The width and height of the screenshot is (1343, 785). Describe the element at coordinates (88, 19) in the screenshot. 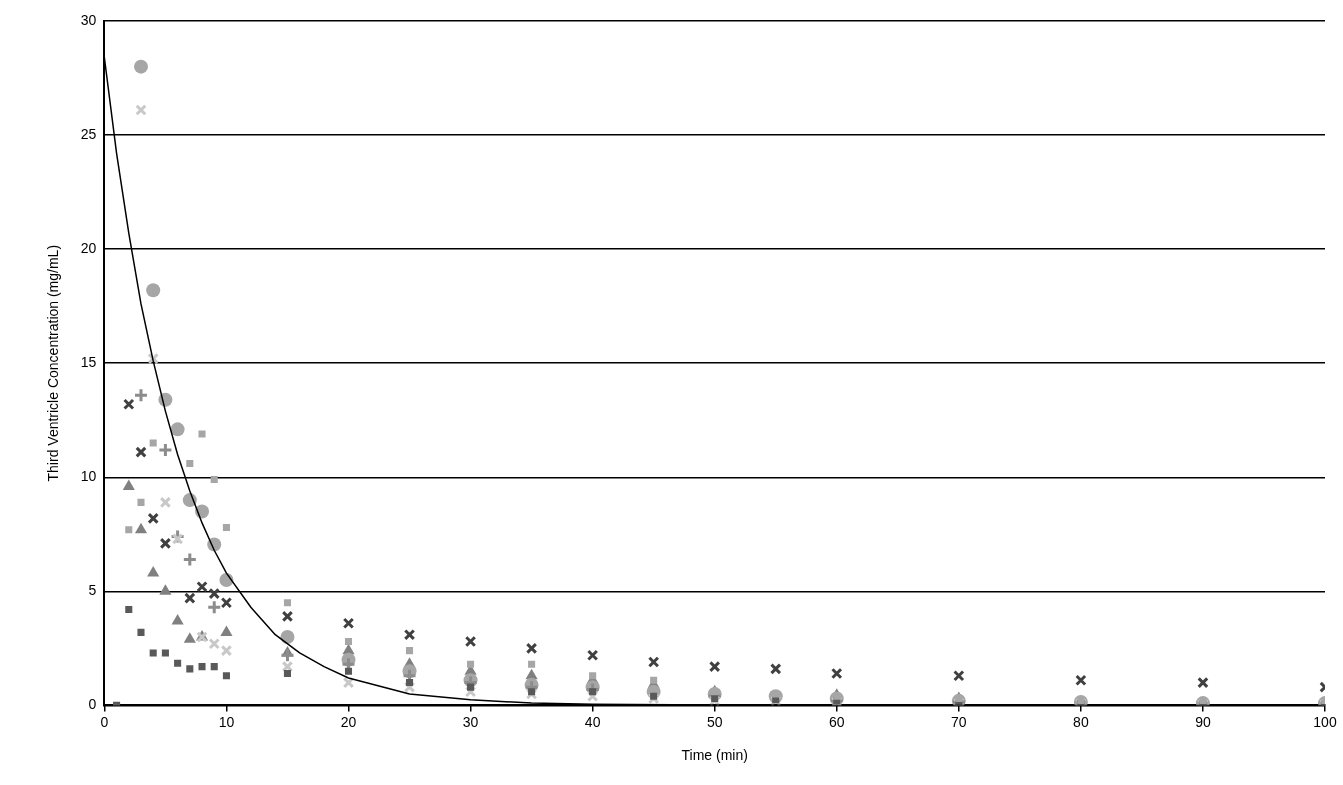

I see `y-tick-label: 30` at that location.